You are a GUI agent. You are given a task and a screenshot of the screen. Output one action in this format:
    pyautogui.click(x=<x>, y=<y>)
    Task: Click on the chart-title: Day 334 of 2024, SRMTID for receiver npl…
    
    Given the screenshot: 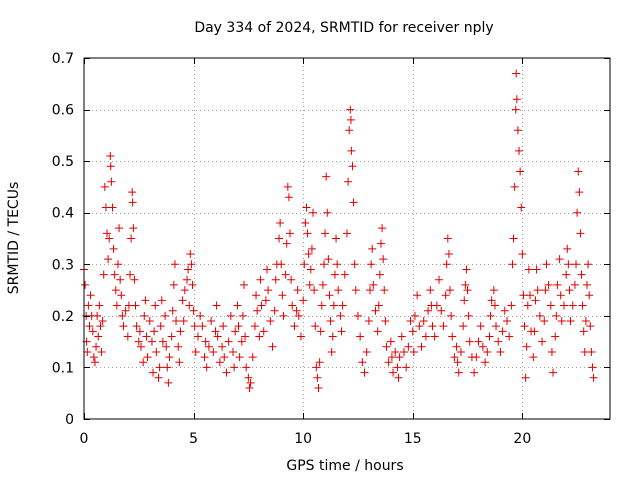 What is the action you would take?
    pyautogui.click(x=343, y=28)
    